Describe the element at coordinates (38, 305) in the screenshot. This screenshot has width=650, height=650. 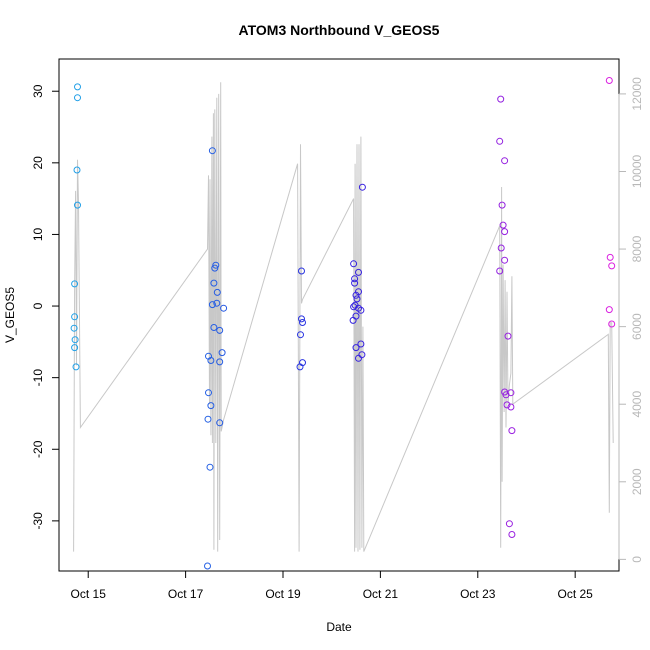
I see `y-tick-label: 0` at that location.